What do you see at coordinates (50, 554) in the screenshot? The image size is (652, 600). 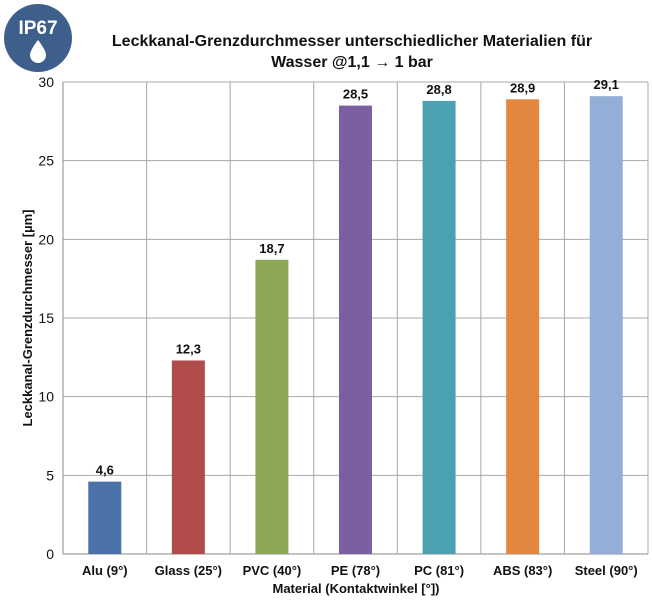 I see `y-tick-label: 0` at bounding box center [50, 554].